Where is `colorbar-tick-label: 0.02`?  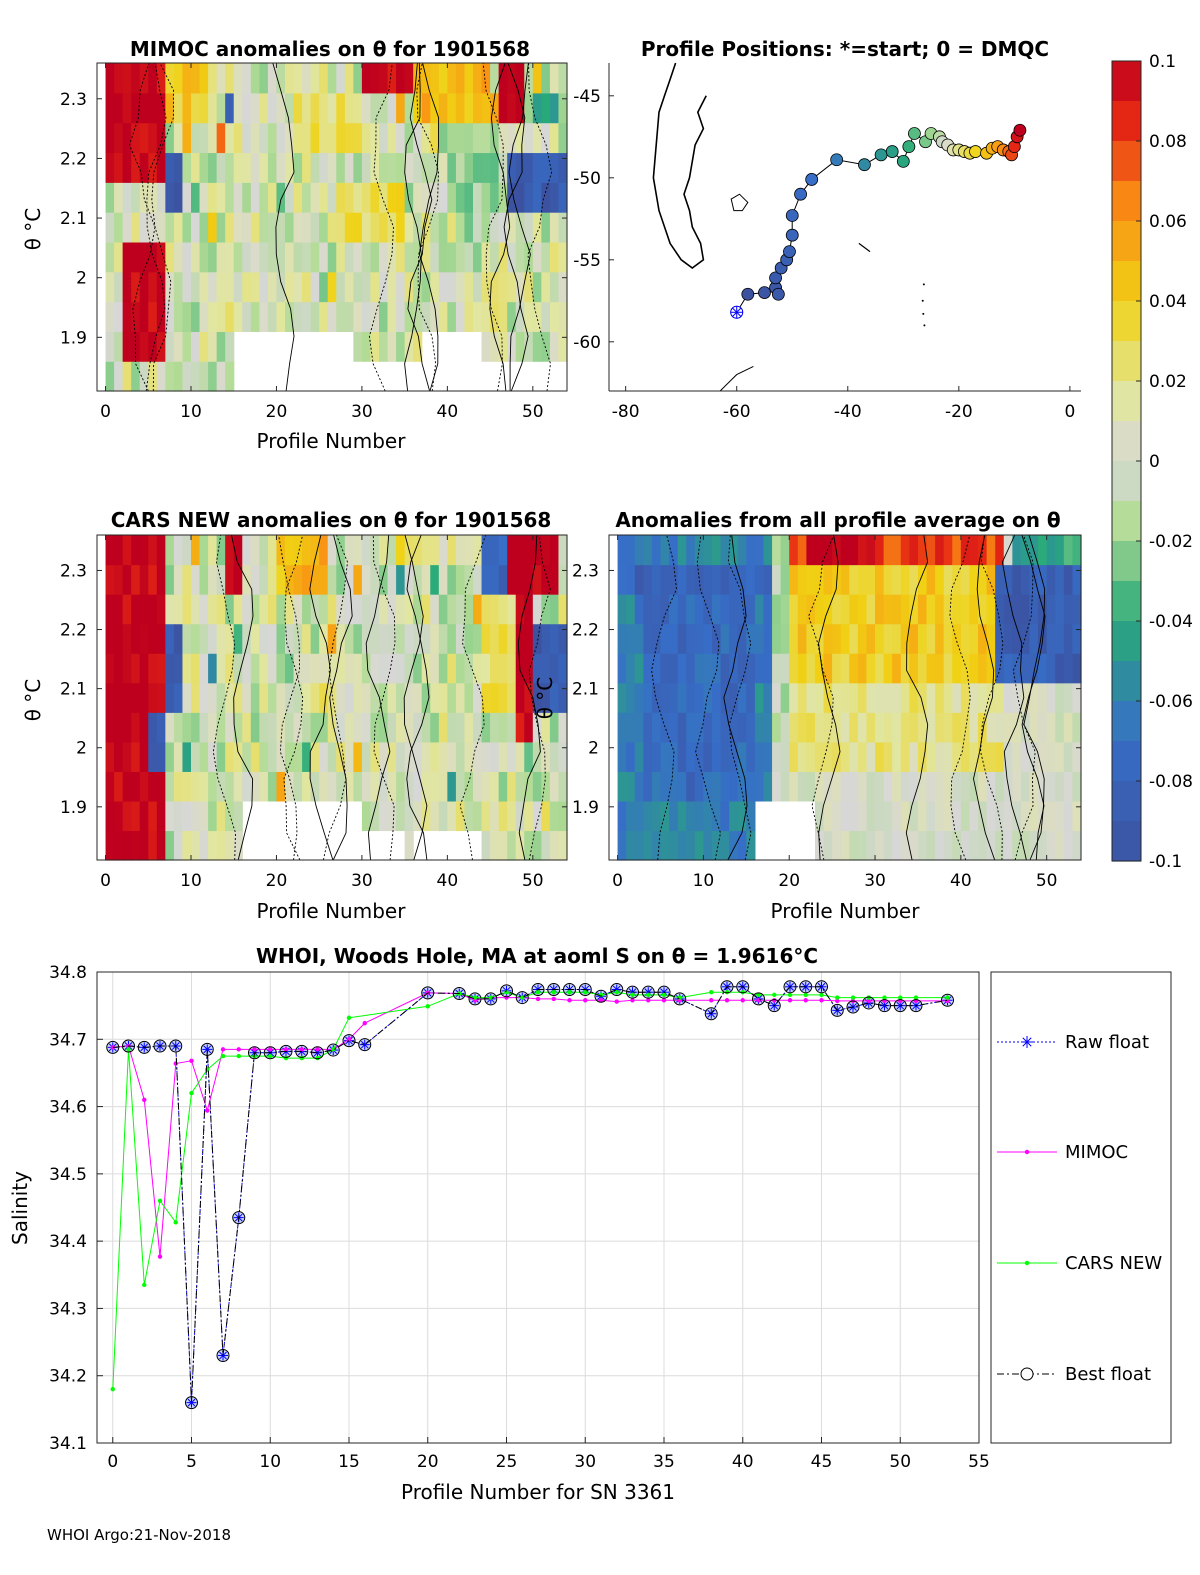 colorbar-tick-label: 0.02 is located at coordinates (1168, 382).